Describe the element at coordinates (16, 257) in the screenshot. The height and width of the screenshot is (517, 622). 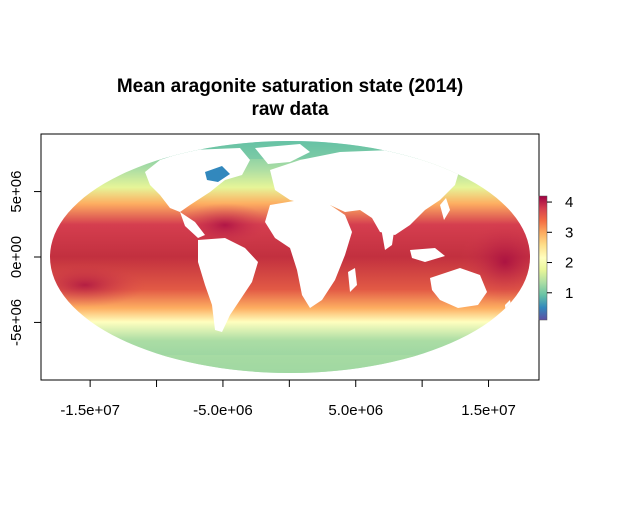
I see `y-tick-label: 0e+00` at that location.